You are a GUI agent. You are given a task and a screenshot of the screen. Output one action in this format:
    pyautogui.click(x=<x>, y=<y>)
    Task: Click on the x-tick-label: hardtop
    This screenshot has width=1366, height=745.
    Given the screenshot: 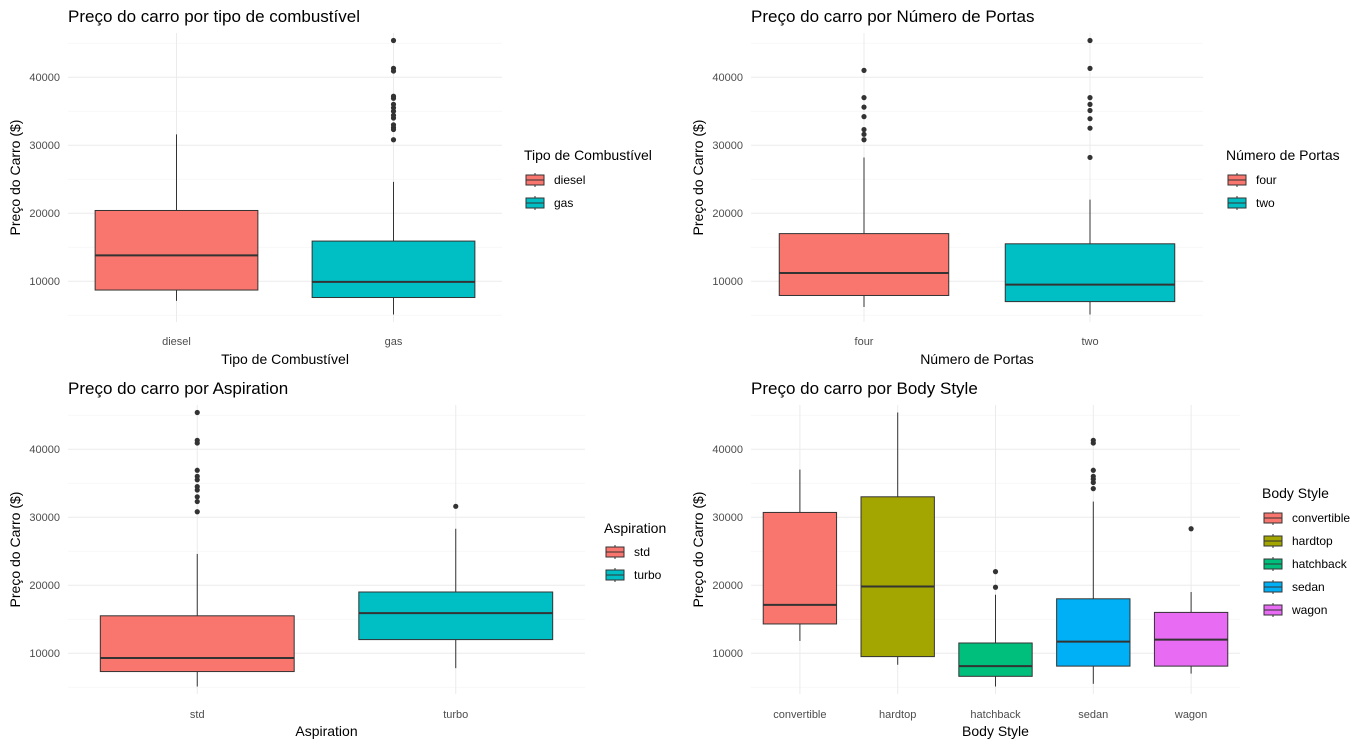 What is the action you would take?
    pyautogui.click(x=897, y=715)
    